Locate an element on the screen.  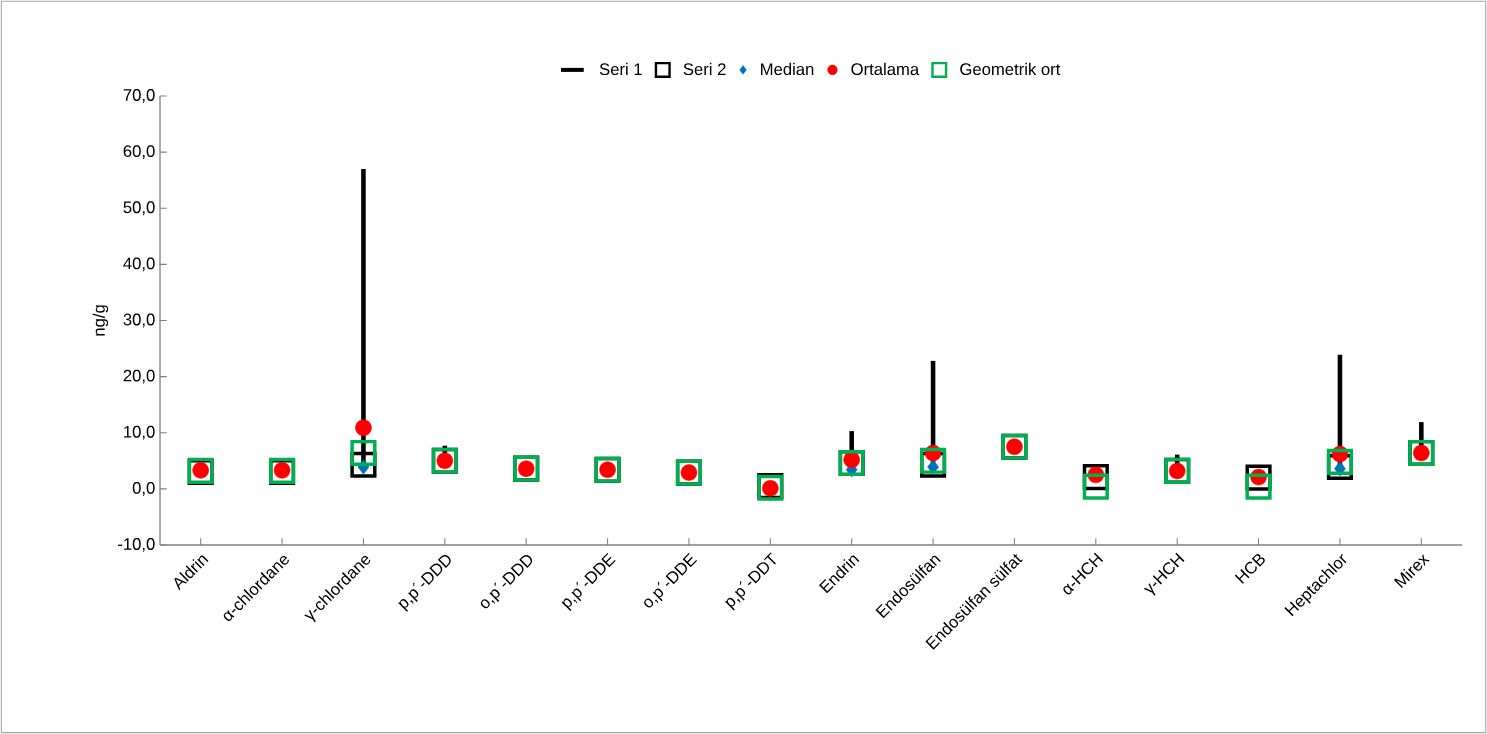
legend-label: Seri 2 is located at coordinates (704, 69).